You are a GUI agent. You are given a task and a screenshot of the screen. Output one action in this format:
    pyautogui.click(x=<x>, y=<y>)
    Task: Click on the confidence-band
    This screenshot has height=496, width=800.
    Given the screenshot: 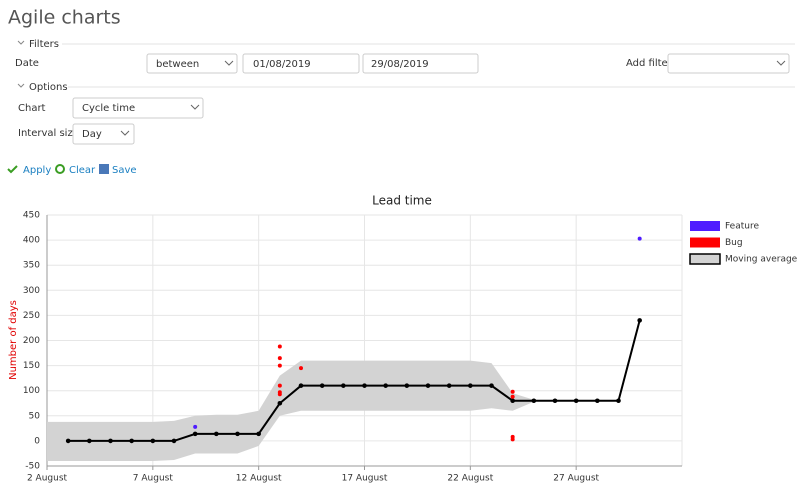 What is the action you would take?
    pyautogui.click(x=290, y=410)
    